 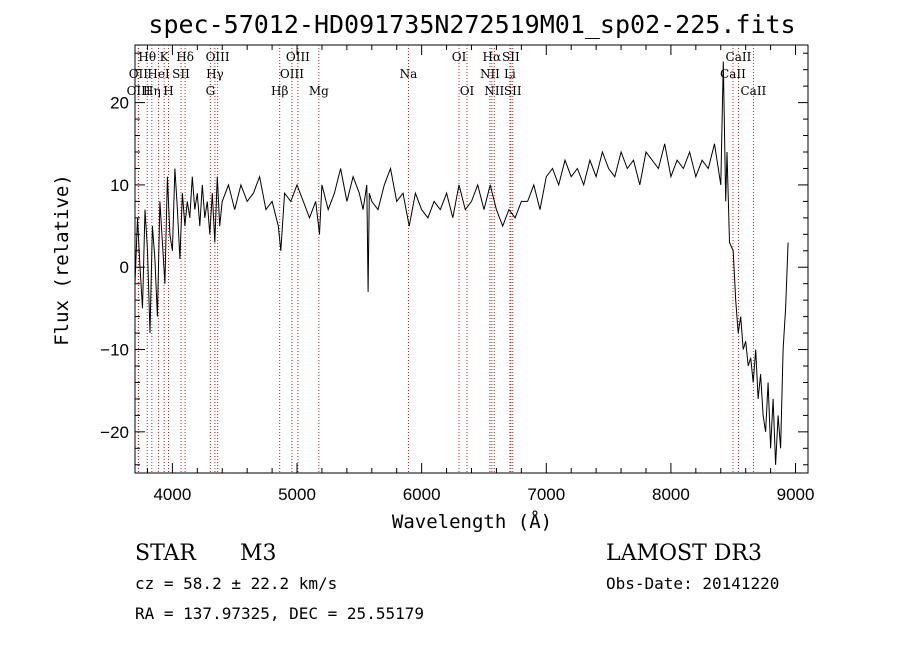 What do you see at coordinates (796, 494) in the screenshot?
I see `x-tick-label: 9000` at bounding box center [796, 494].